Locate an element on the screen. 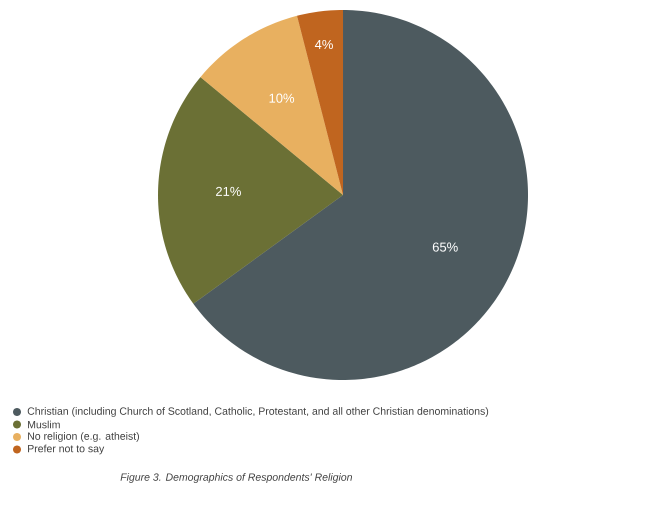 The image size is (671, 514). data-label: 4% is located at coordinates (323, 45).